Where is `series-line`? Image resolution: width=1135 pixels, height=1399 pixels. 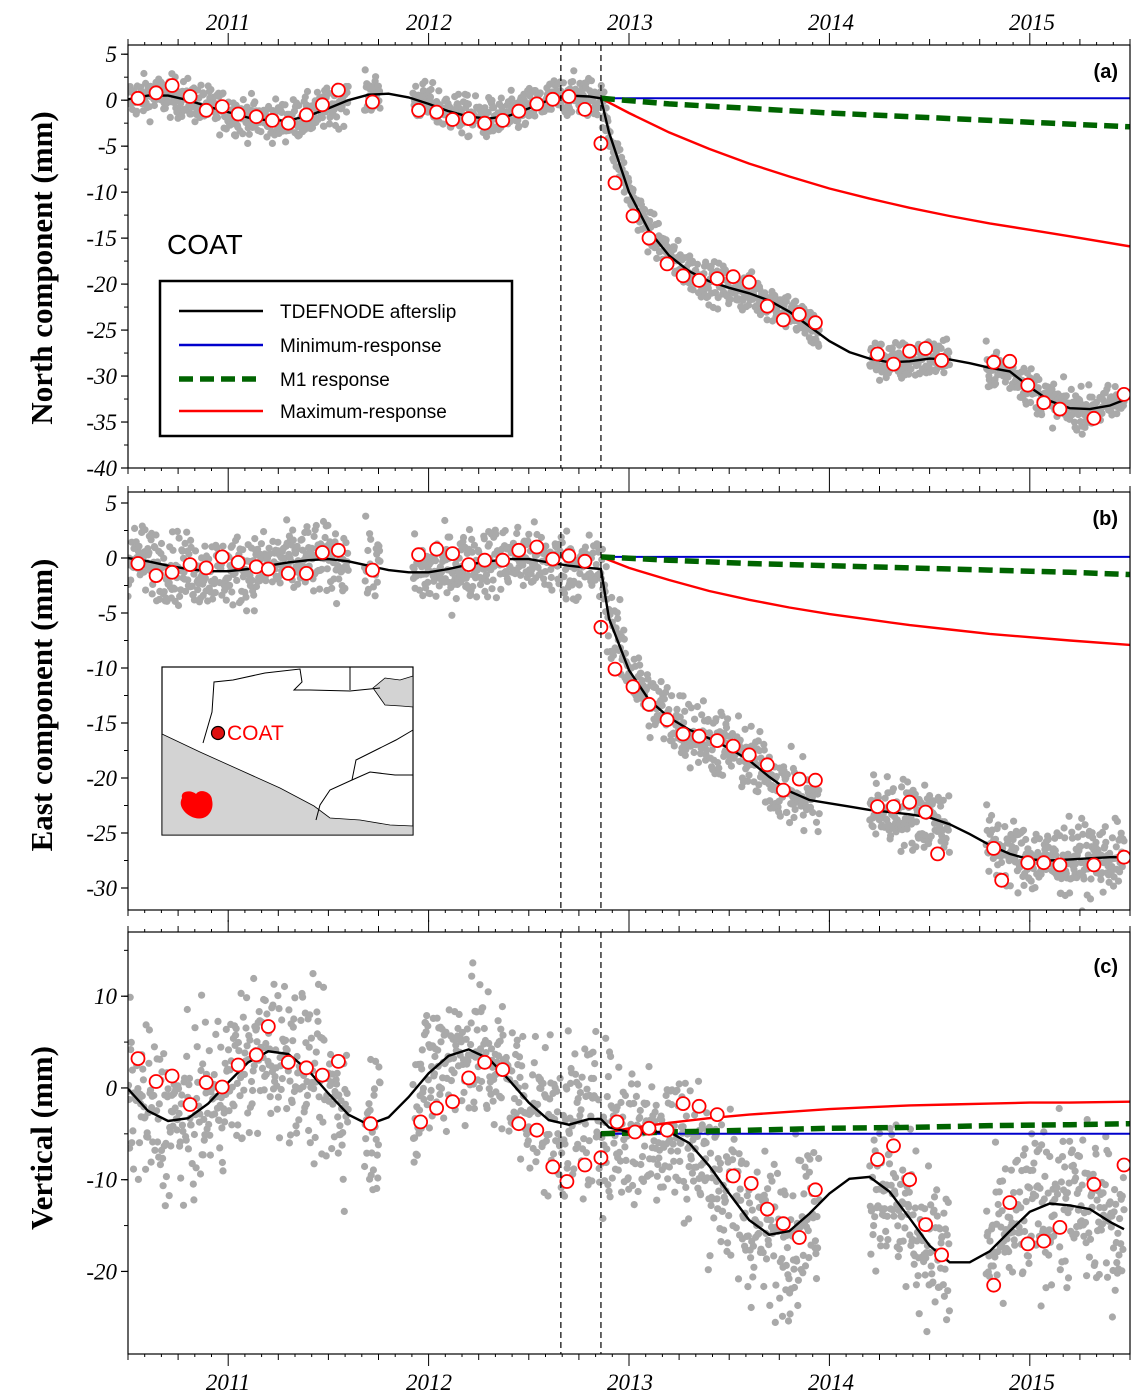 series-line is located at coordinates (865, 601).